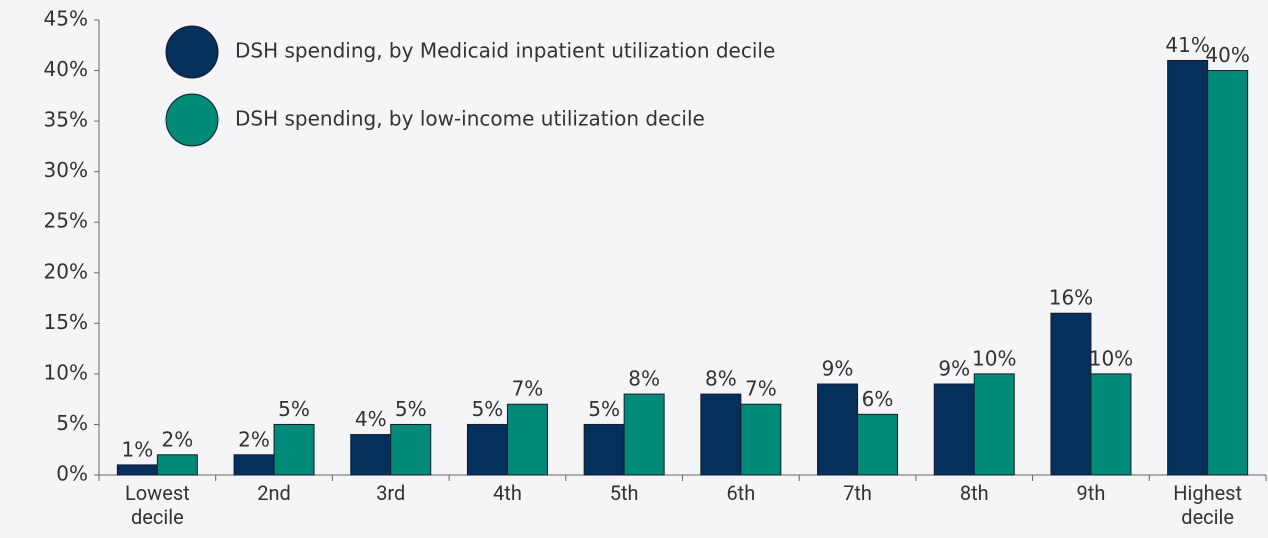 This screenshot has height=538, width=1268. Describe the element at coordinates (1091, 493) in the screenshot. I see `x-tick-label: 9th` at that location.